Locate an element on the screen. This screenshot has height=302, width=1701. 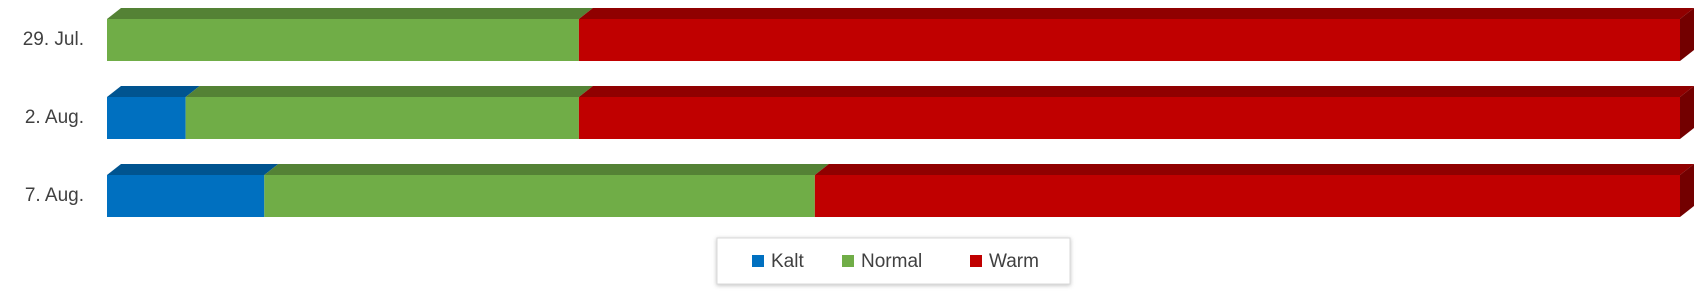
legend-label: Kalt is located at coordinates (787, 261).